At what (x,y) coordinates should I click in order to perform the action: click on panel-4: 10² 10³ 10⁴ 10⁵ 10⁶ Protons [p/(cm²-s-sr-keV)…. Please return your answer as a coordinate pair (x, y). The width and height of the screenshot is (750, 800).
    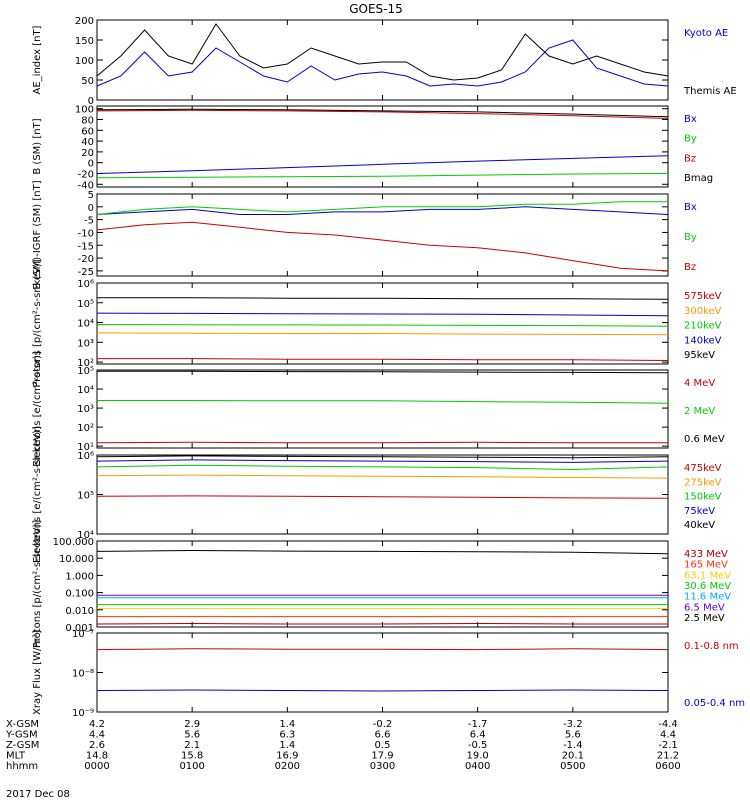
    Looking at the image, I should click on (377, 323).